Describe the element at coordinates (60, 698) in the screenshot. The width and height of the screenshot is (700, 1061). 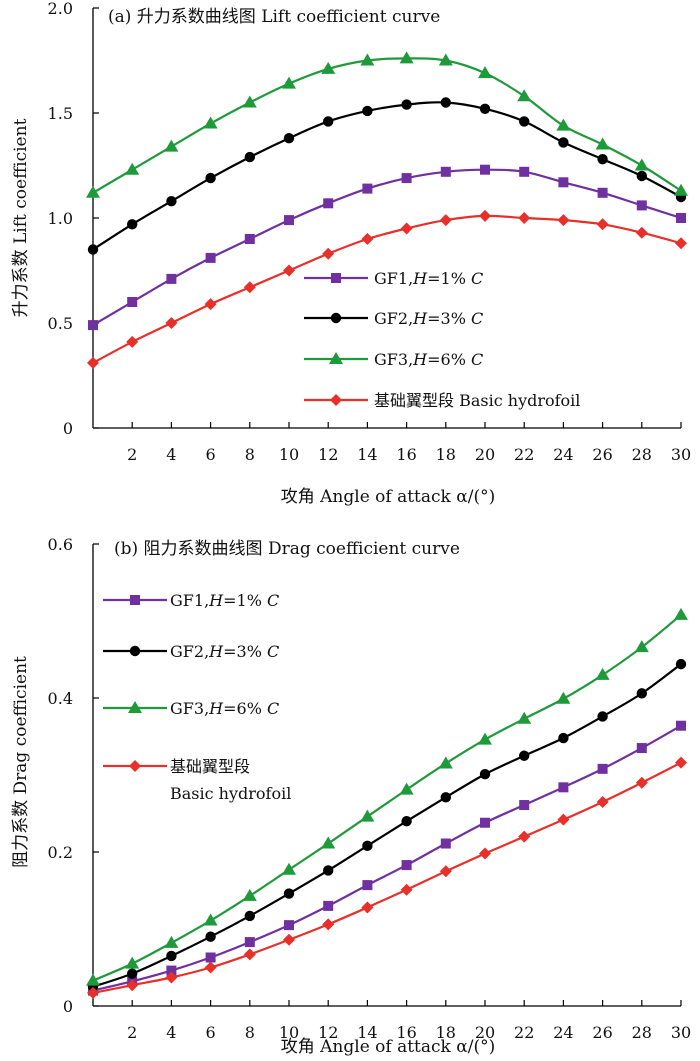
I see `b-y-tick-label: 0.4` at that location.